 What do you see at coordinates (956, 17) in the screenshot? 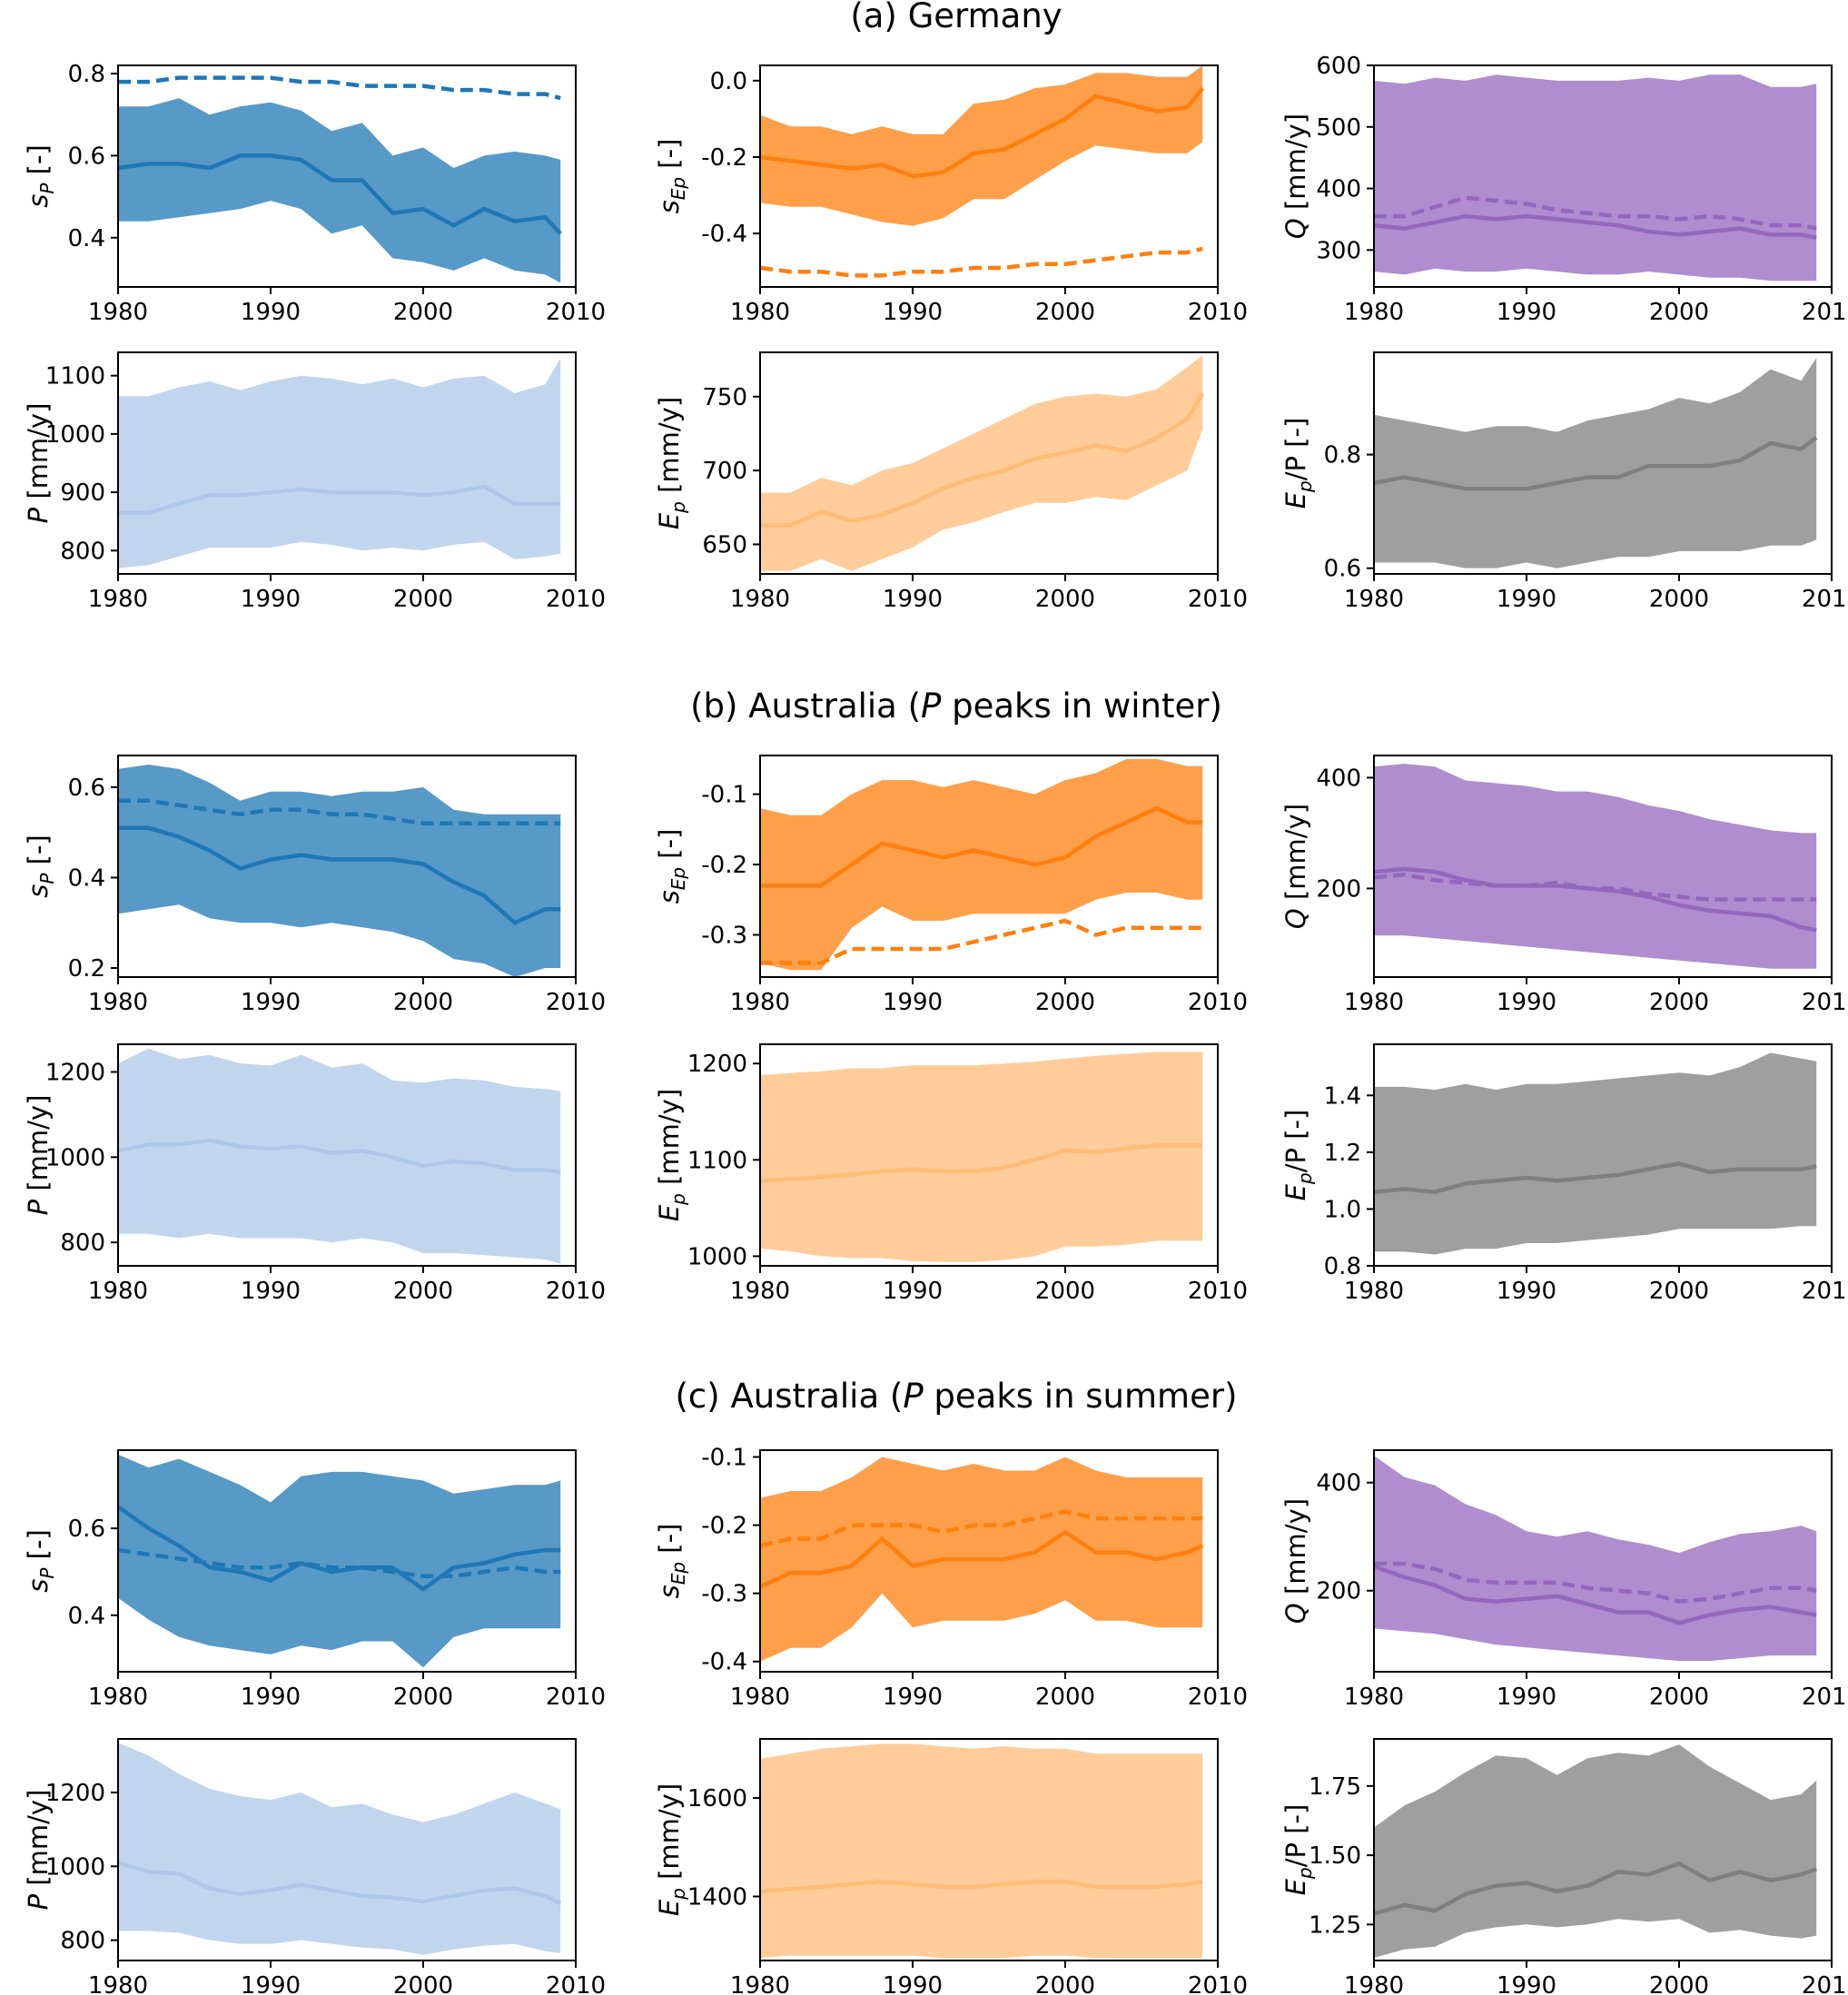
I see `section-title-germany: (a) Germany` at bounding box center [956, 17].